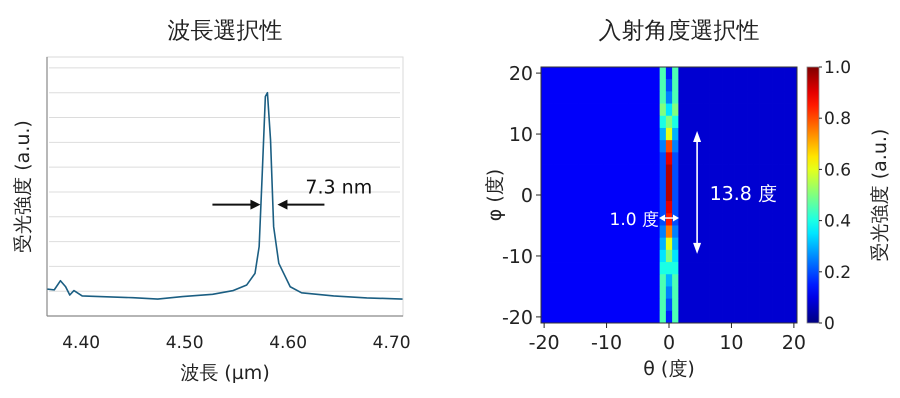 The image size is (900, 398). Describe the element at coordinates (838, 68) in the screenshot. I see `color-bar-label: 1.0` at that location.